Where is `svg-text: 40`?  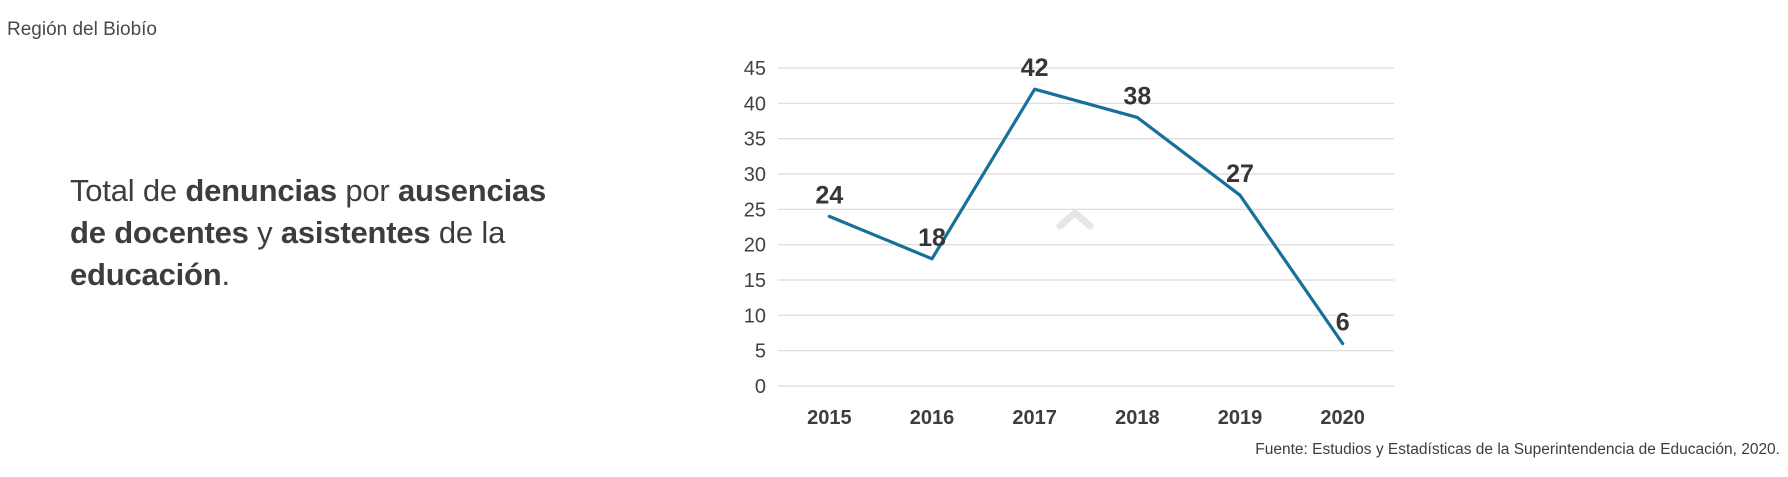 svg-text: 40 is located at coordinates (755, 104).